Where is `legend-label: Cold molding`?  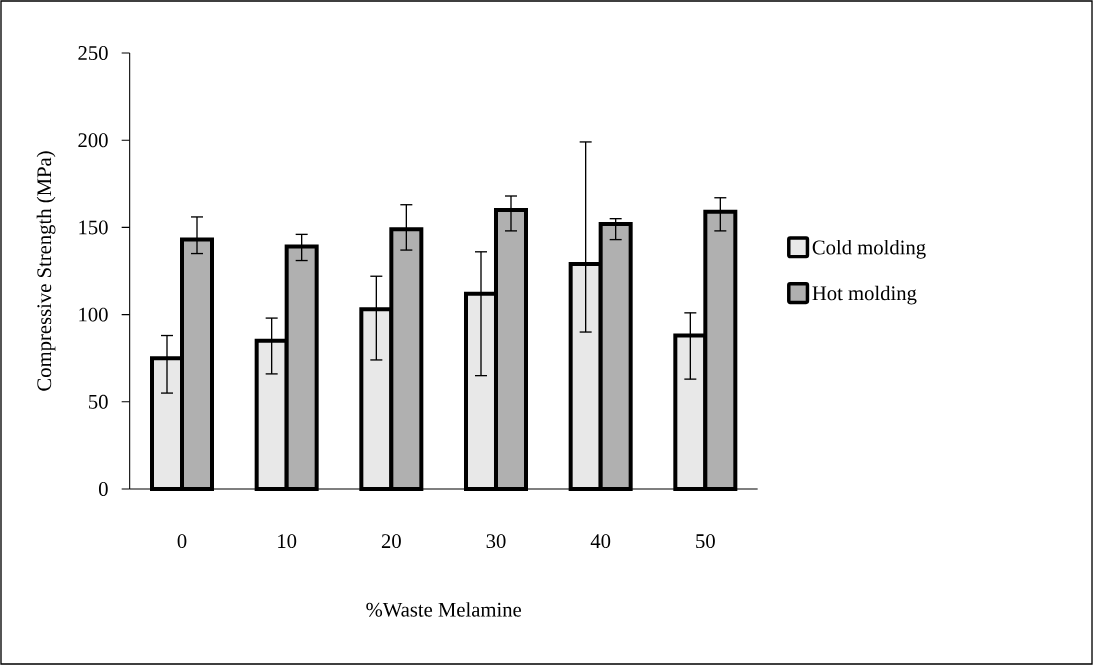
legend-label: Cold molding is located at coordinates (869, 249).